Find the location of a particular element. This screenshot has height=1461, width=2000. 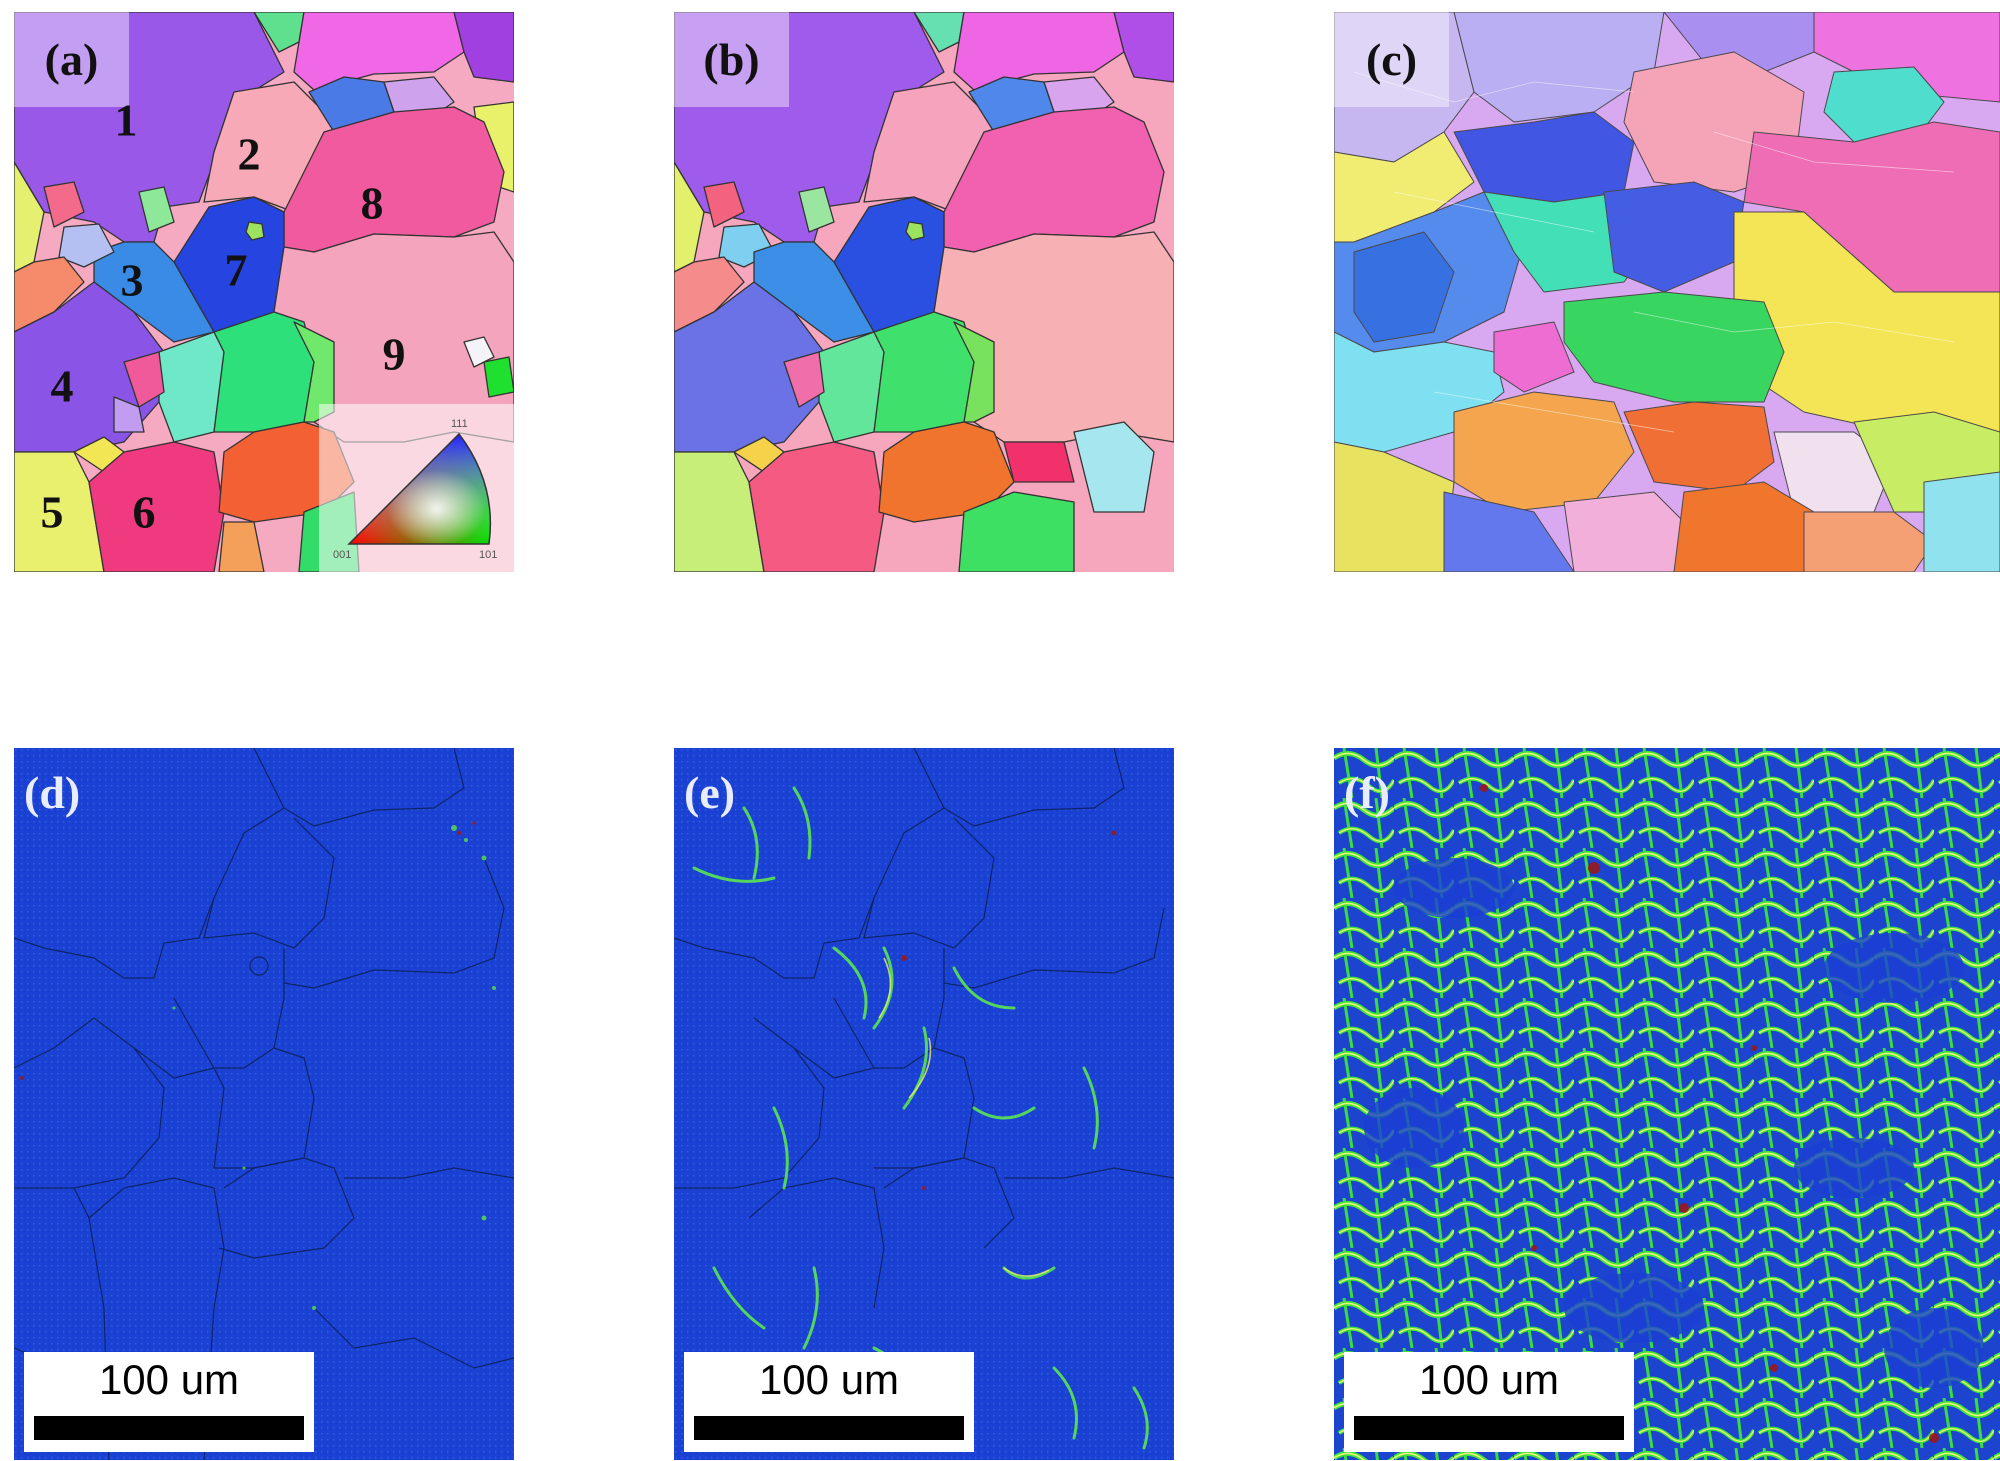

grain-mint is located at coordinates (156, 209).